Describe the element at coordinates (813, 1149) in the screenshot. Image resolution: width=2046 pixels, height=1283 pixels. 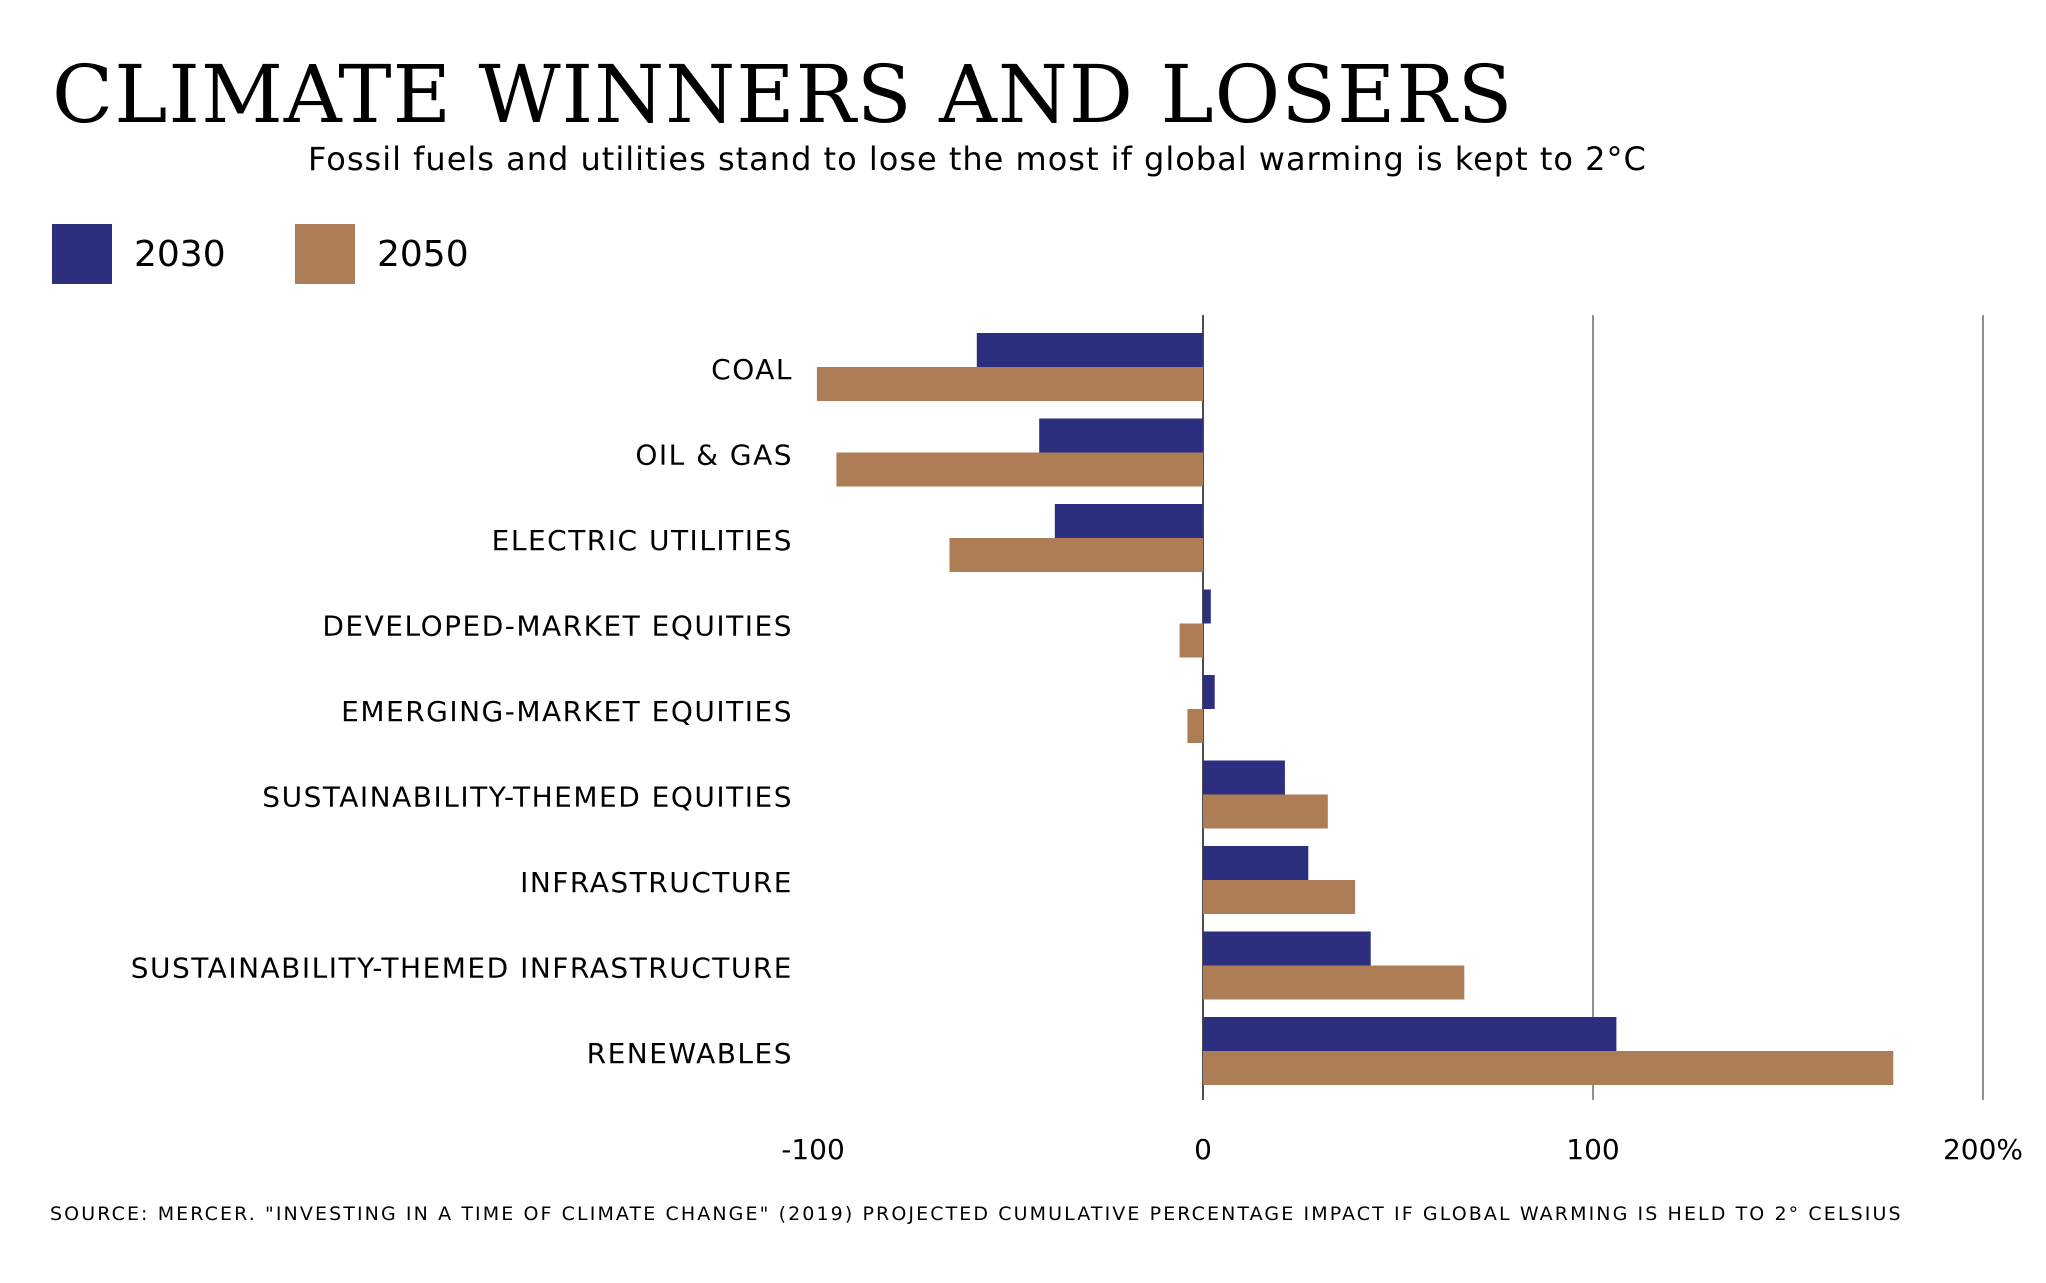
I see `x-tick-label: -100` at that location.